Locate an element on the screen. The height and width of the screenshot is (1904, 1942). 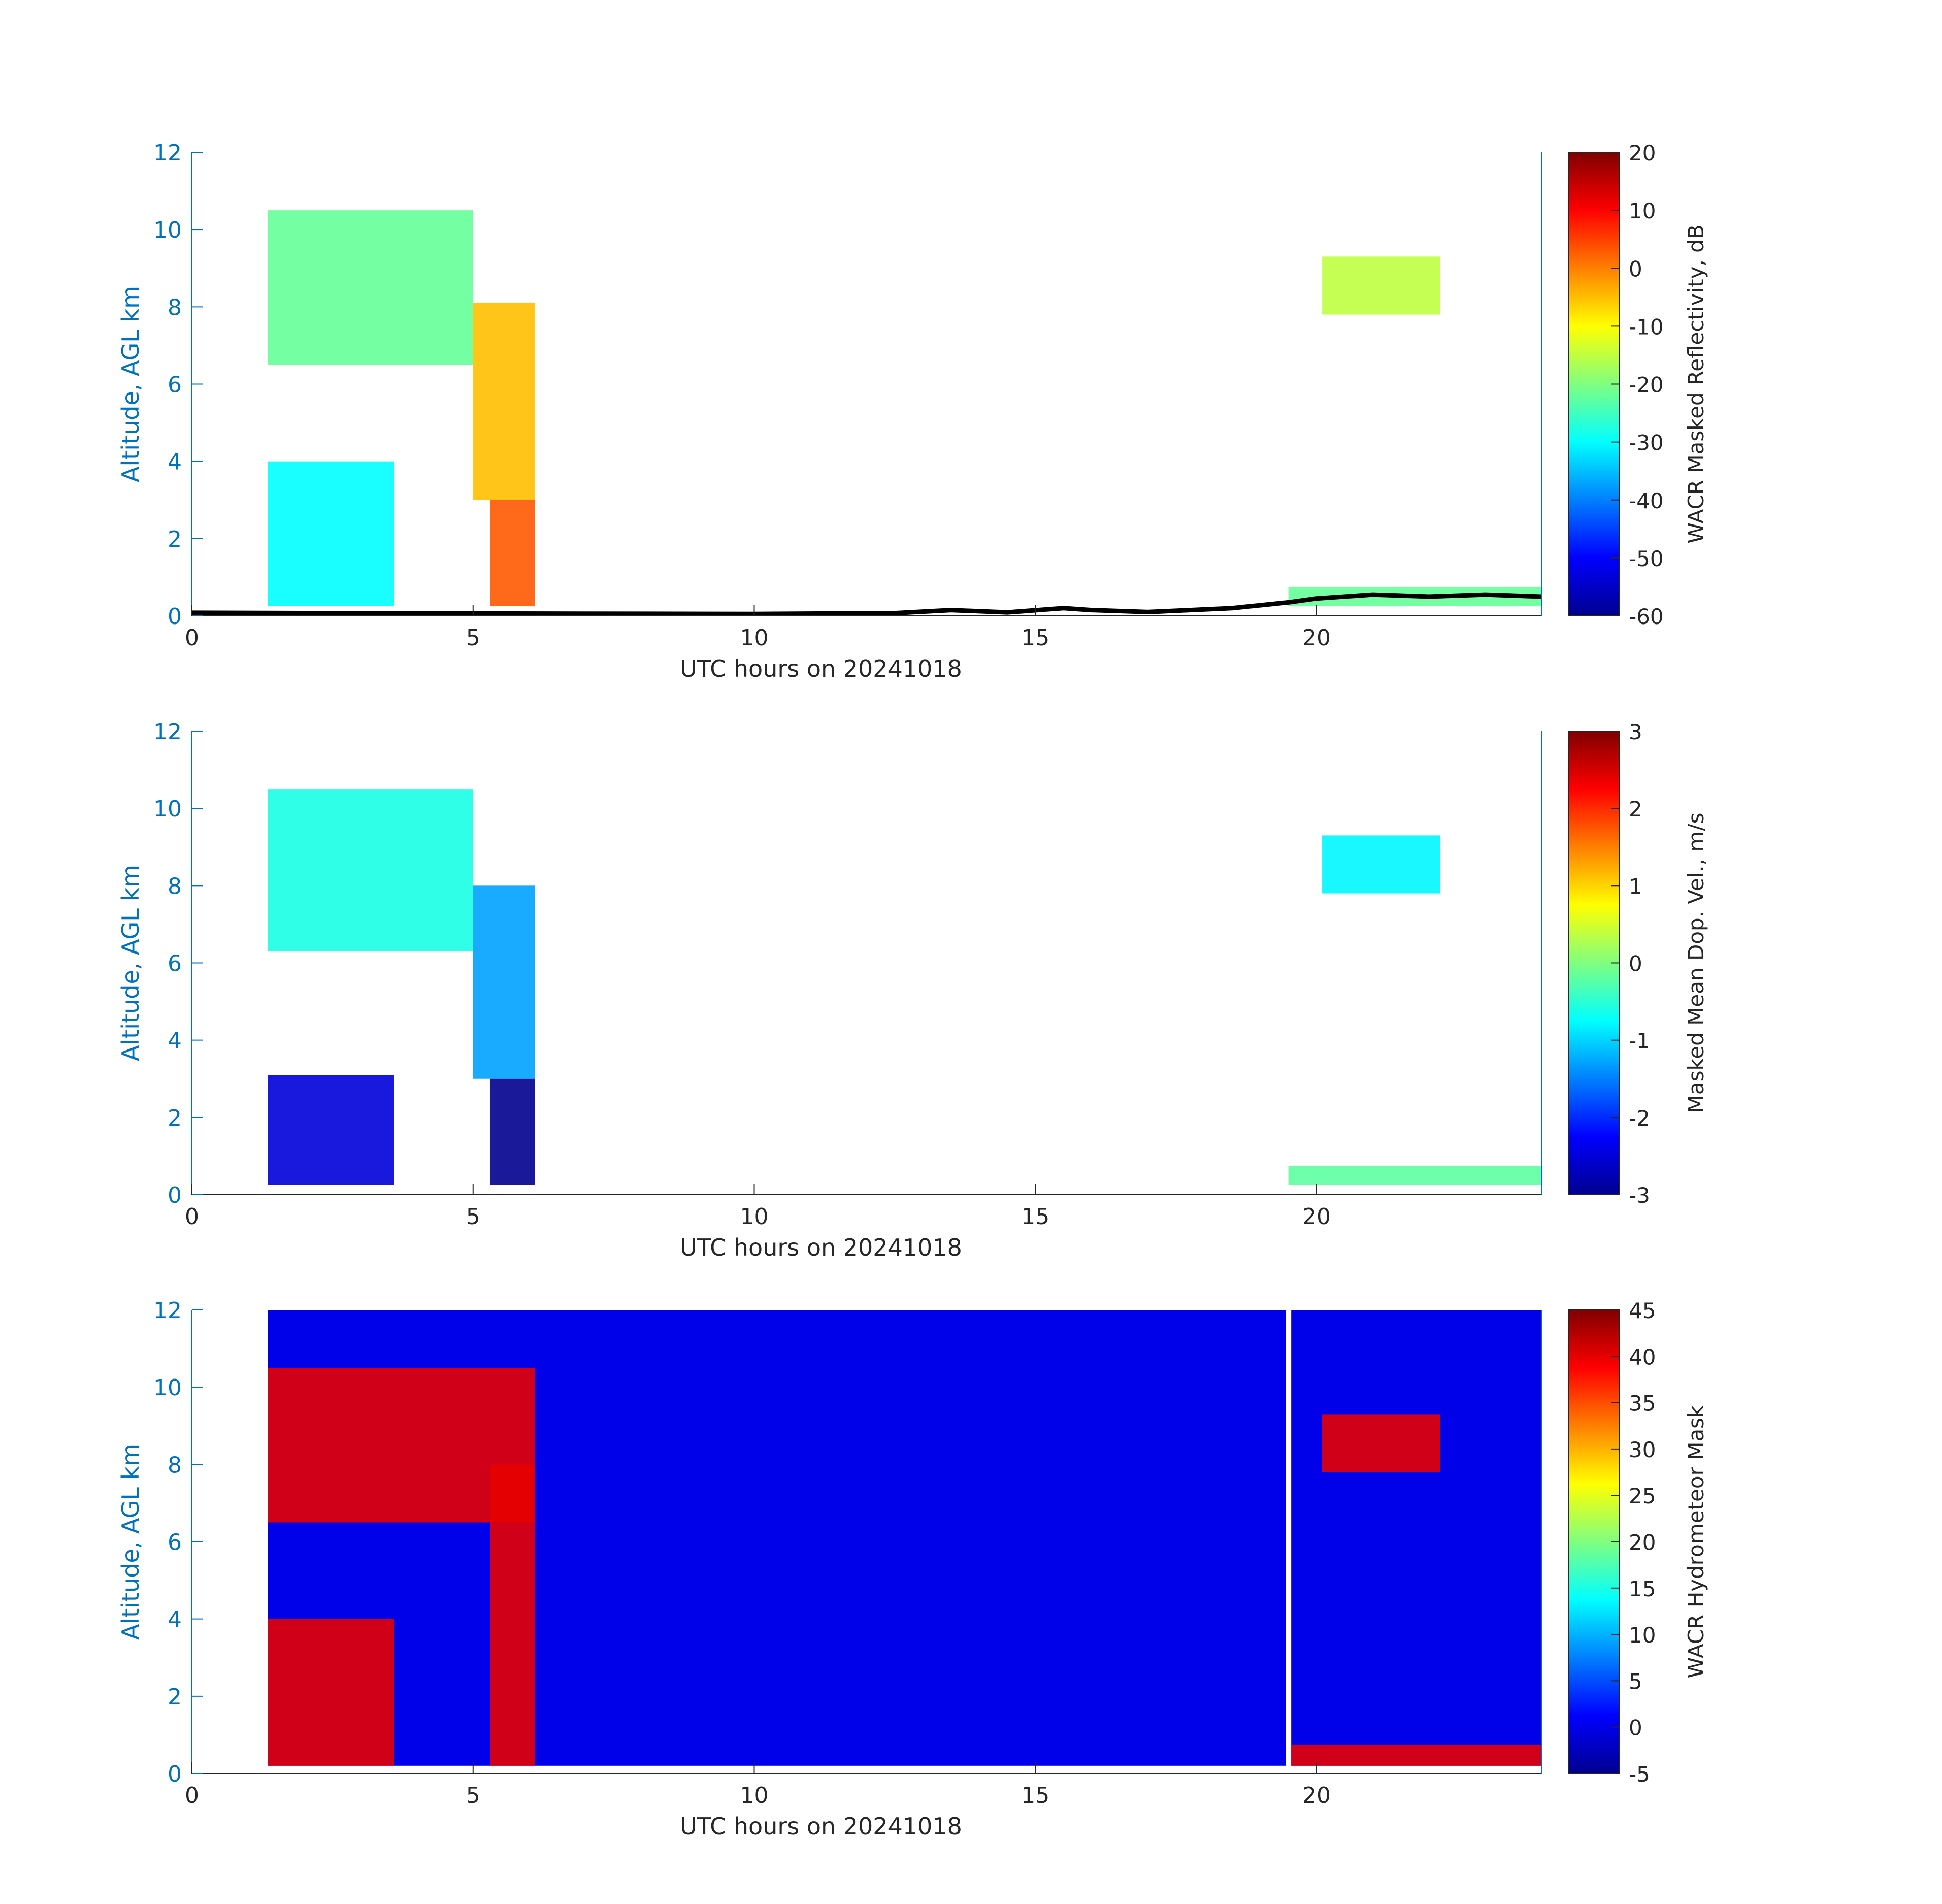
colorbar-tick-label: -10 is located at coordinates (1646, 327).